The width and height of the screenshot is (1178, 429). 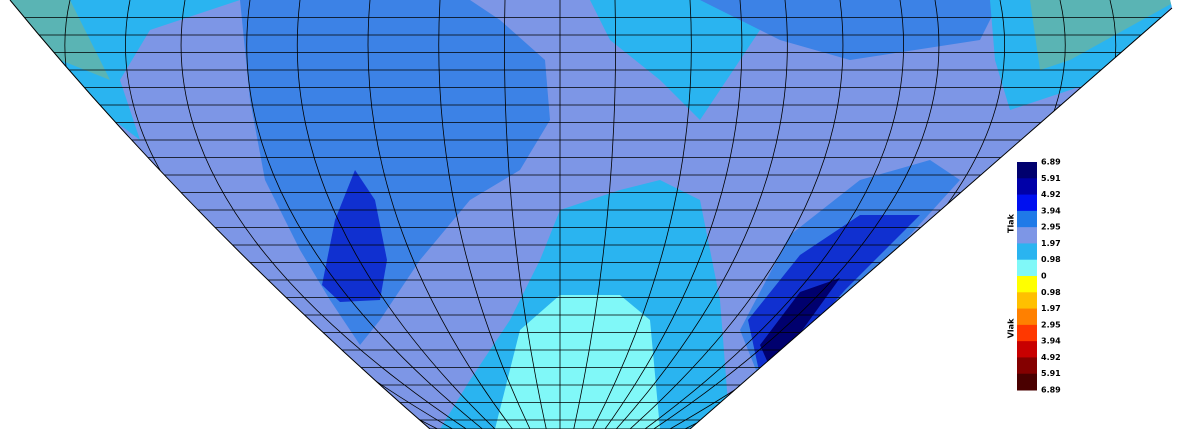 What do you see at coordinates (1011, 328) in the screenshot?
I see `legend-lower-label: Vlak` at bounding box center [1011, 328].